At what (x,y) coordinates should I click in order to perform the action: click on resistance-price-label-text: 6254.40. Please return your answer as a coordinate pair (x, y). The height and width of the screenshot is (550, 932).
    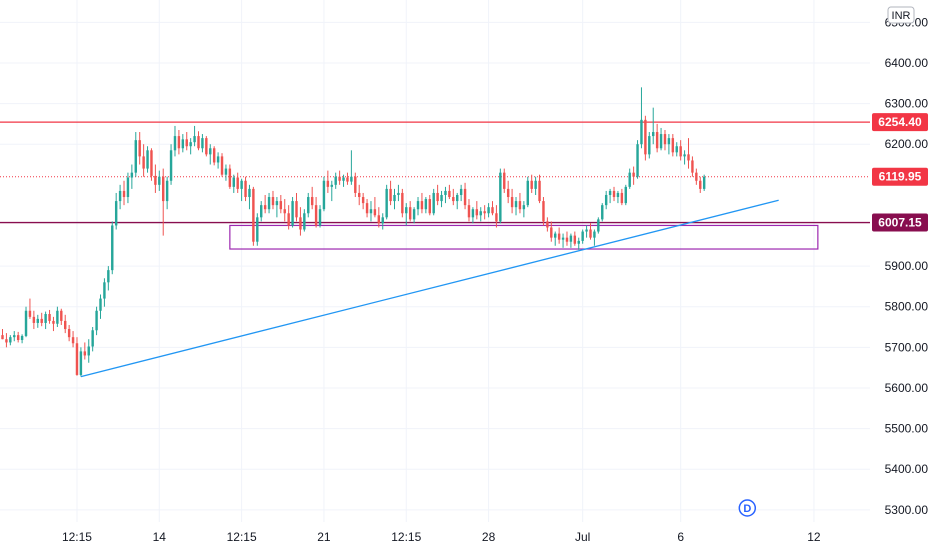
    Looking at the image, I should click on (900, 122).